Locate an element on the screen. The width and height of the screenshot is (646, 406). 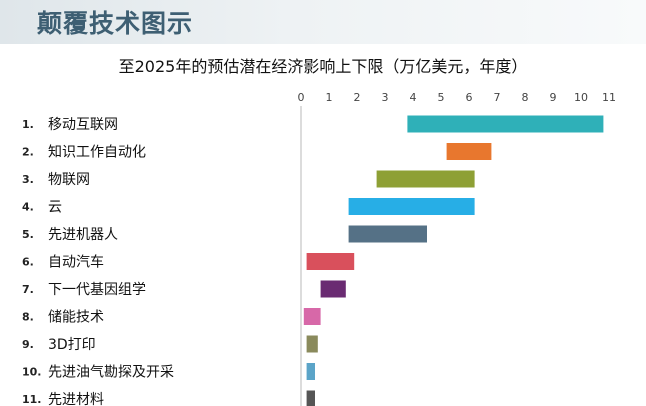
category-number: 2. is located at coordinates (28, 152).